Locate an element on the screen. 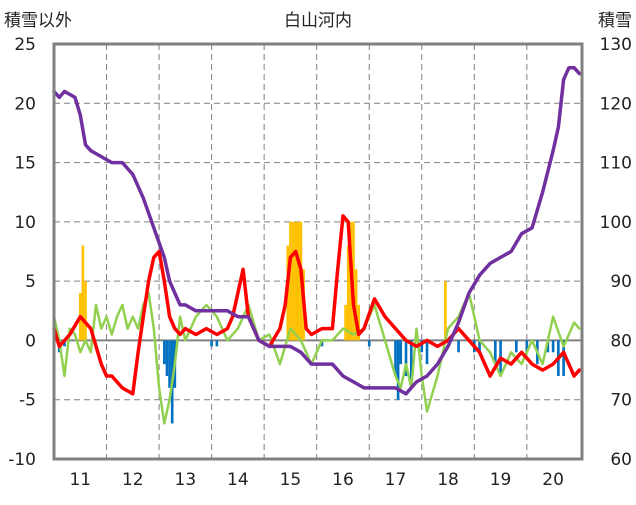 The height and width of the screenshot is (505, 636). x-tick-label: 20 is located at coordinates (553, 480).